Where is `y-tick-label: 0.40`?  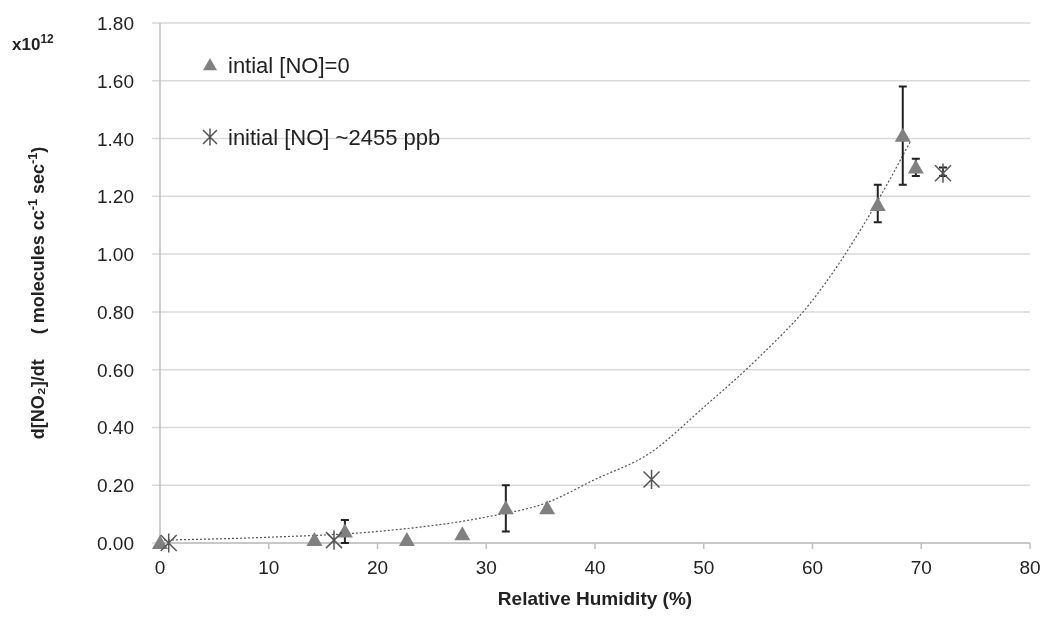
y-tick-label: 0.40 is located at coordinates (115, 428).